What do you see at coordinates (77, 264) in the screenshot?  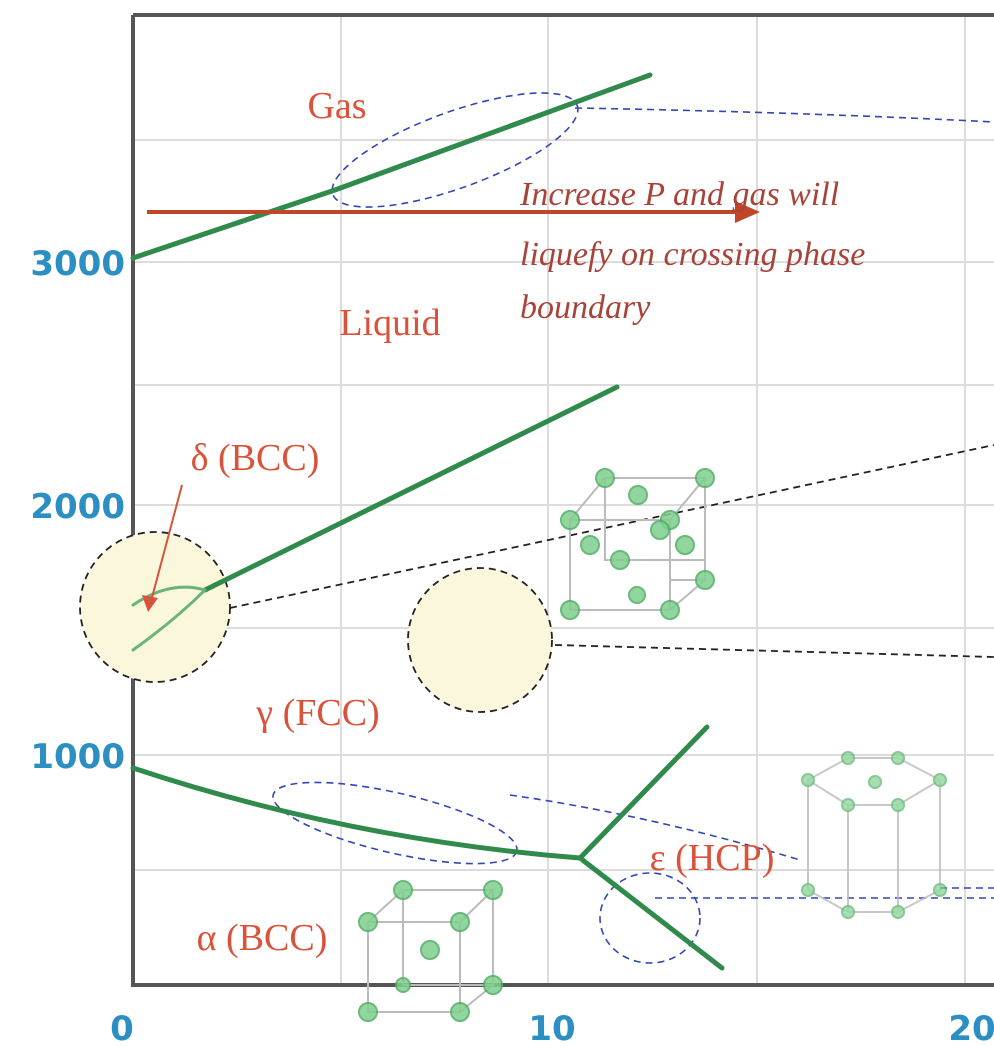 I see `y-tick-label: 3000` at bounding box center [77, 264].